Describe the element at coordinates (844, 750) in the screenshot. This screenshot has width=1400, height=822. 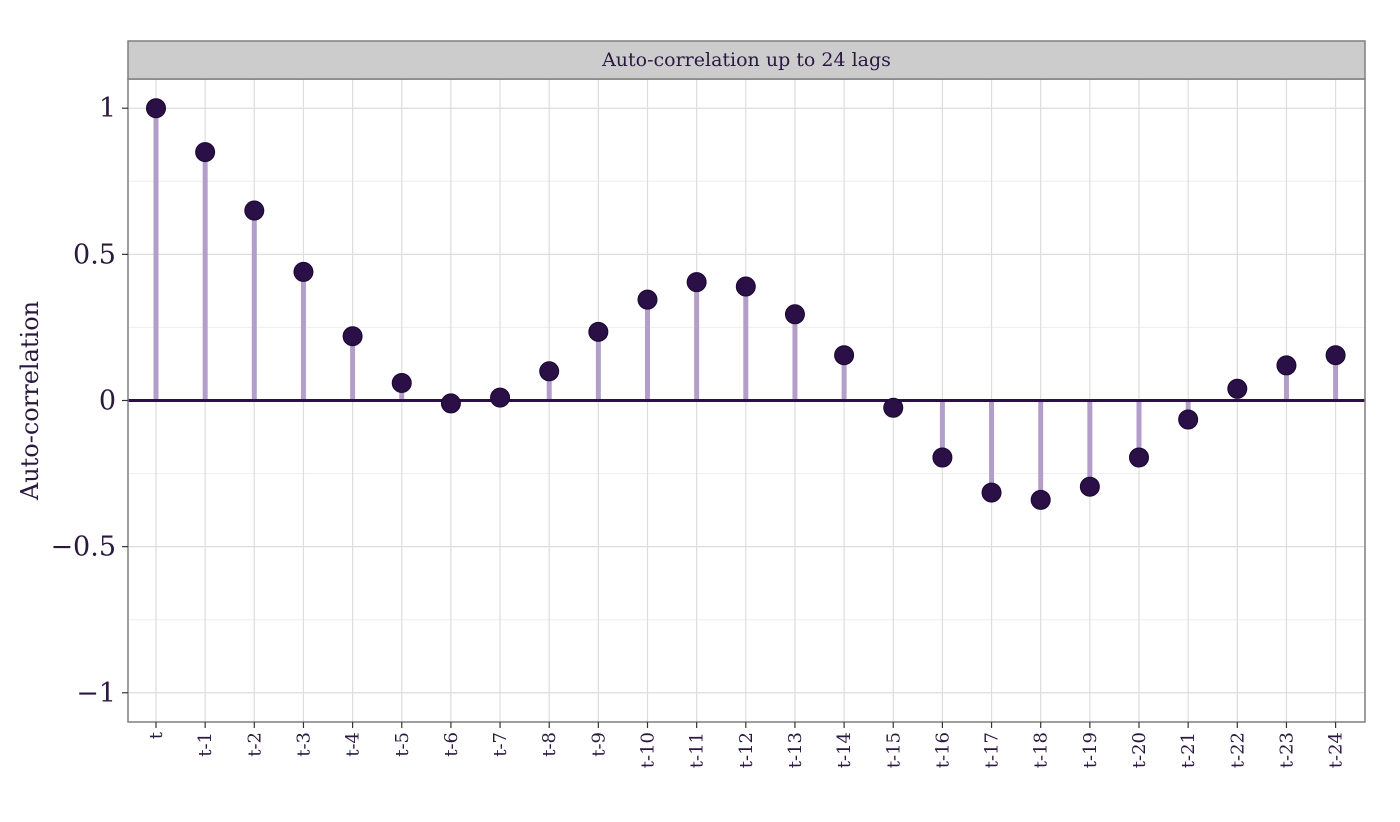
I see `x-tick-label-t-14: t-14` at that location.